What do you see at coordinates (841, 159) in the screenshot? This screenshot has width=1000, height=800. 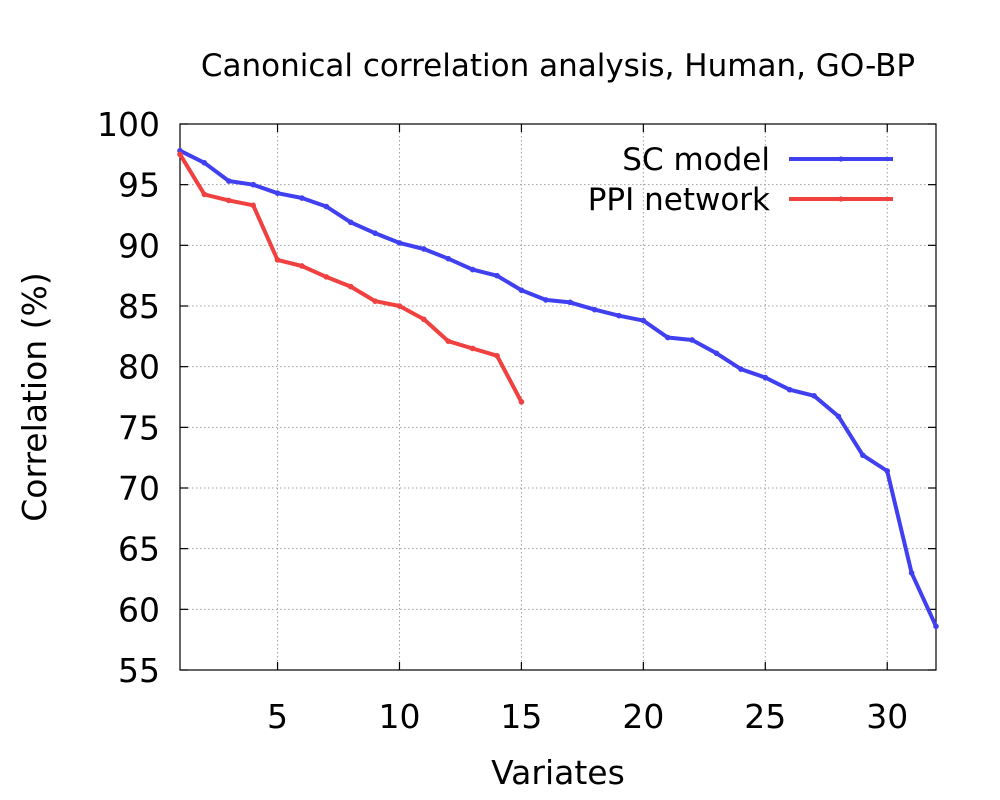 I see `legend-marker-sc-model` at bounding box center [841, 159].